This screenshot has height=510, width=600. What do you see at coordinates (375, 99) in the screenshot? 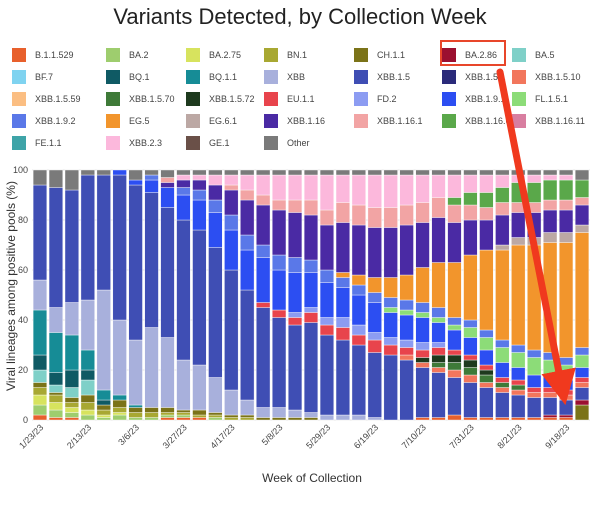
I see `legend-item-fd-2: FD.2` at bounding box center [375, 99].